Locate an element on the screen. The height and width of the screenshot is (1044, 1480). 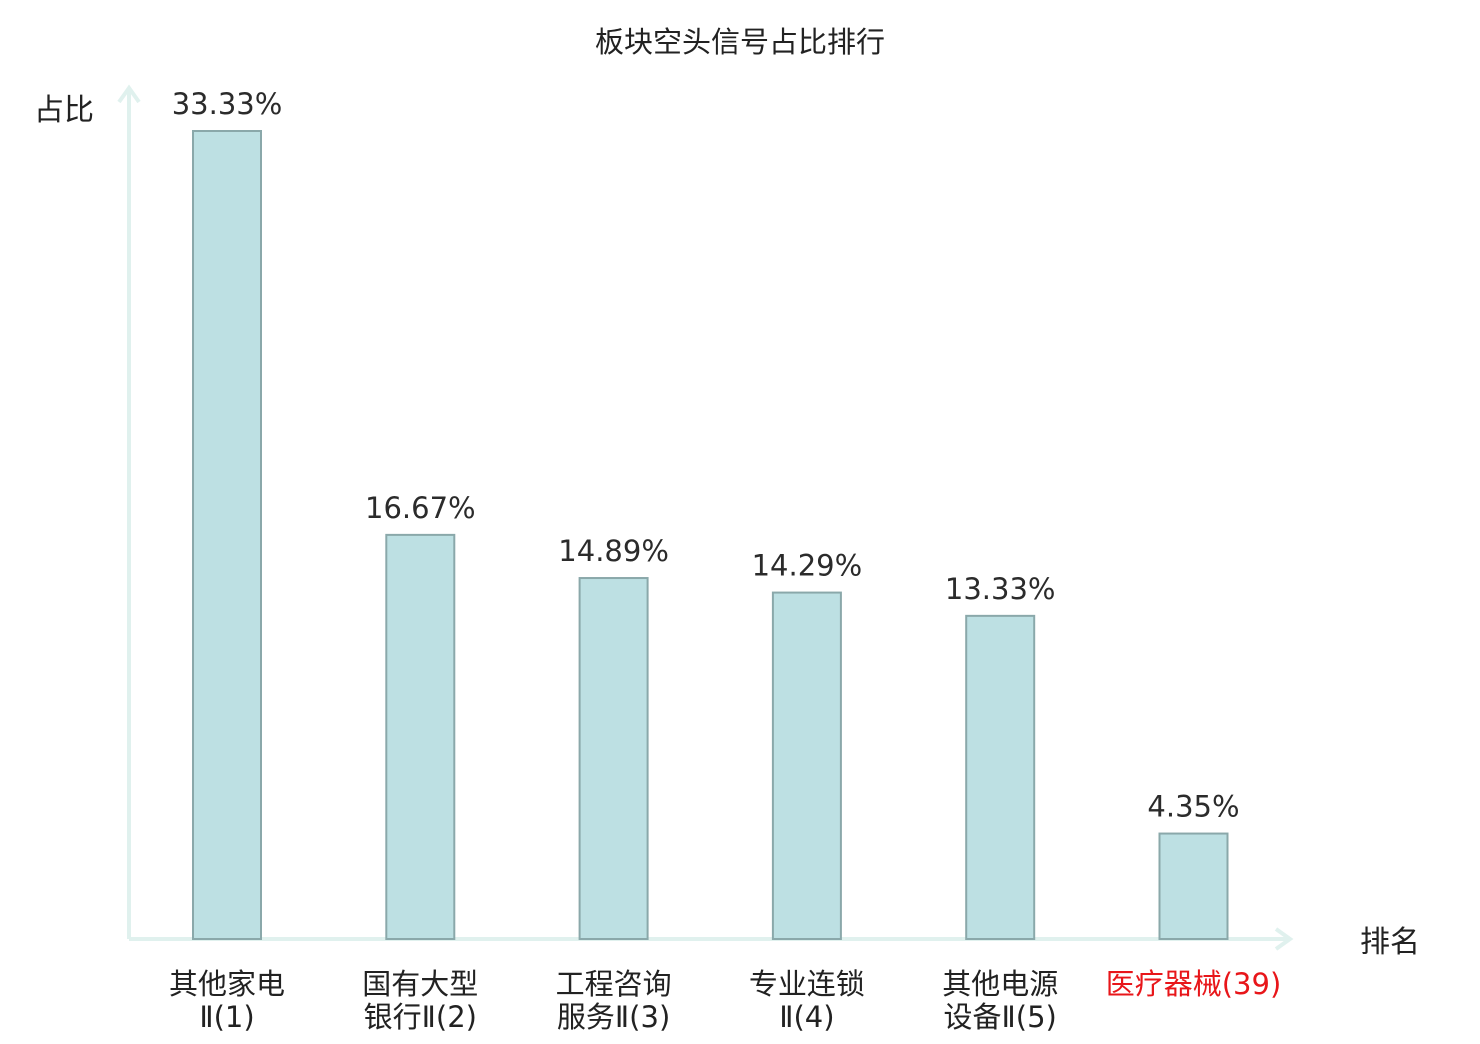
x-axis-label: 排名 is located at coordinates (1390, 942).